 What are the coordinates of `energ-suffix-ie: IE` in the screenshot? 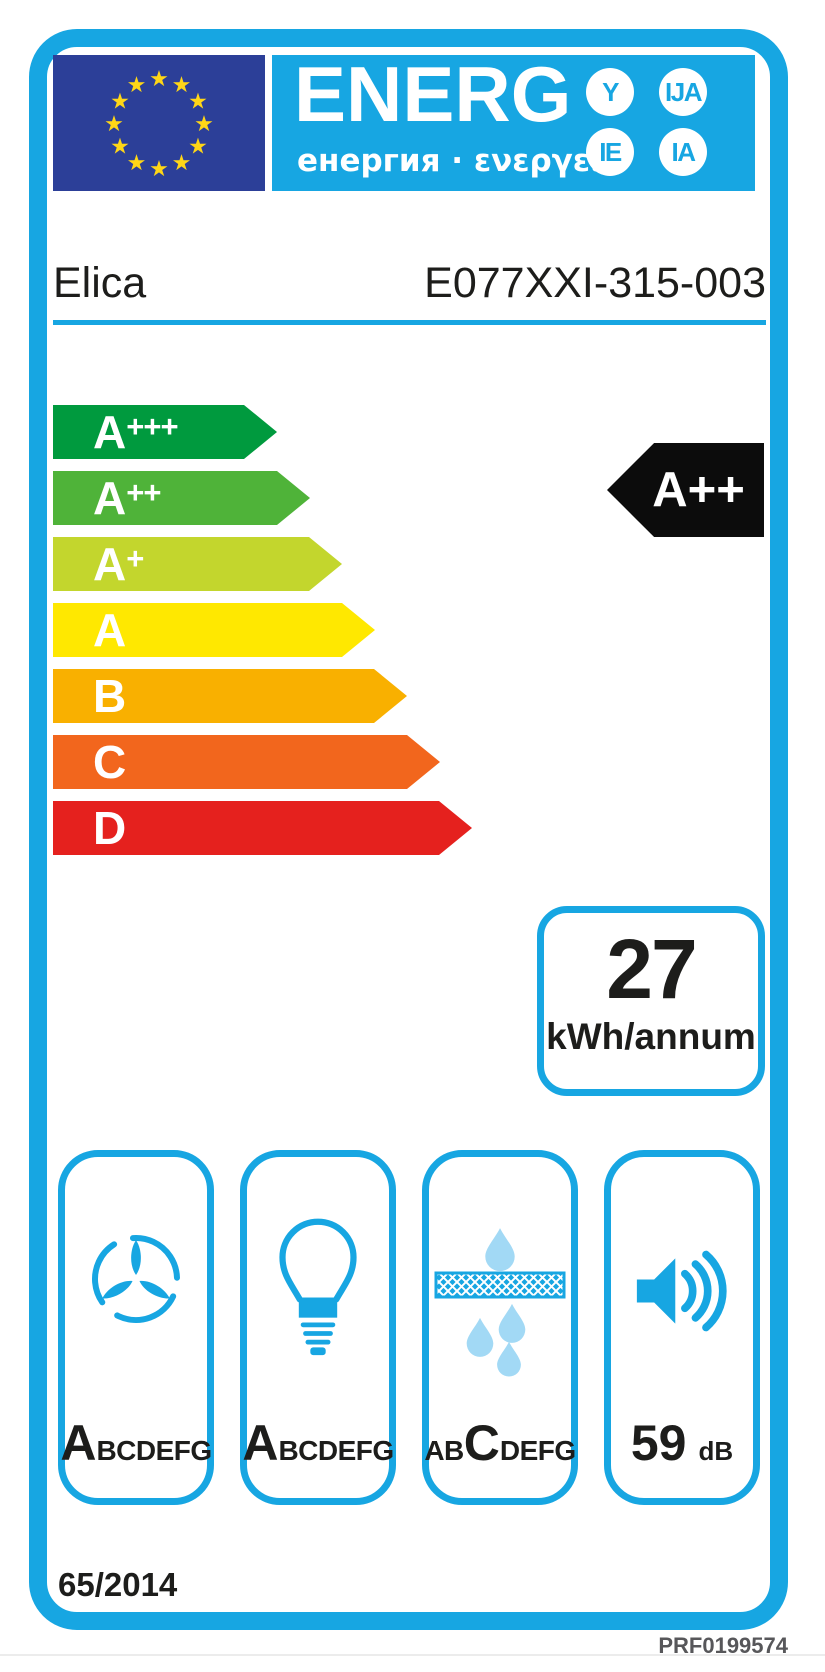 It's located at (610, 152).